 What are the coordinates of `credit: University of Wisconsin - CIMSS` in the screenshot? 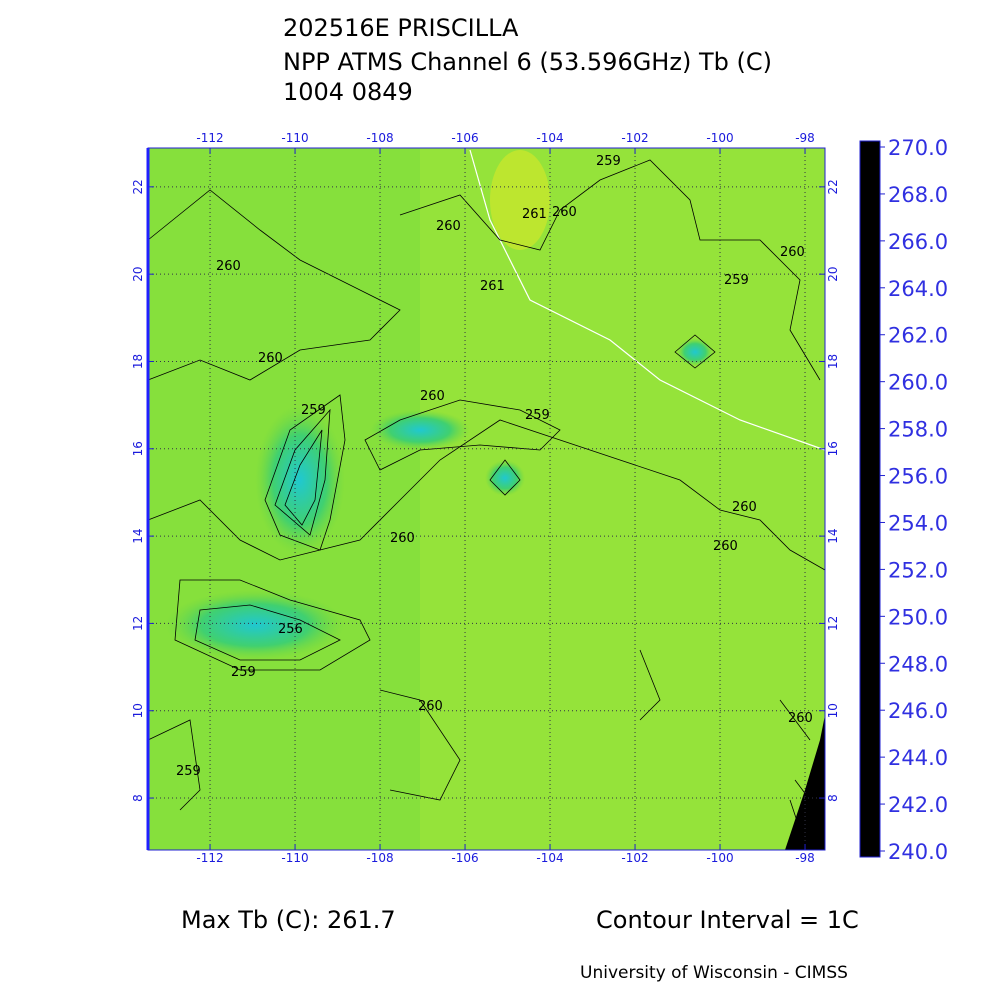 It's located at (714, 973).